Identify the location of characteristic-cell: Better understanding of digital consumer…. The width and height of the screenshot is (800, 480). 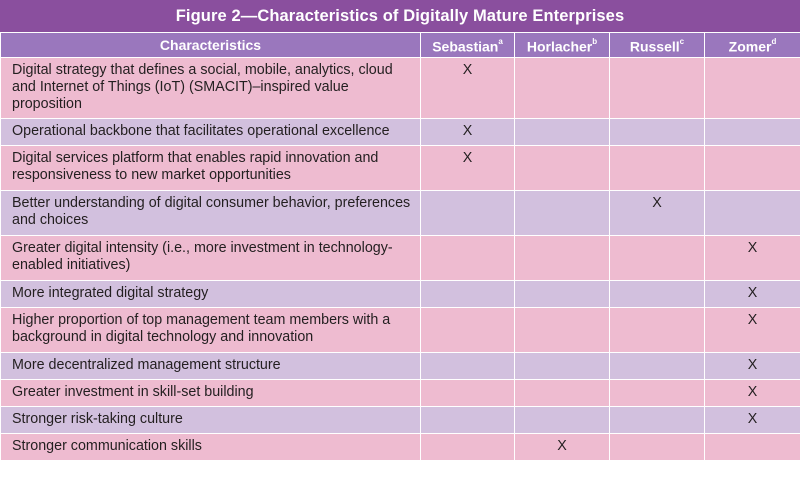
(210, 213).